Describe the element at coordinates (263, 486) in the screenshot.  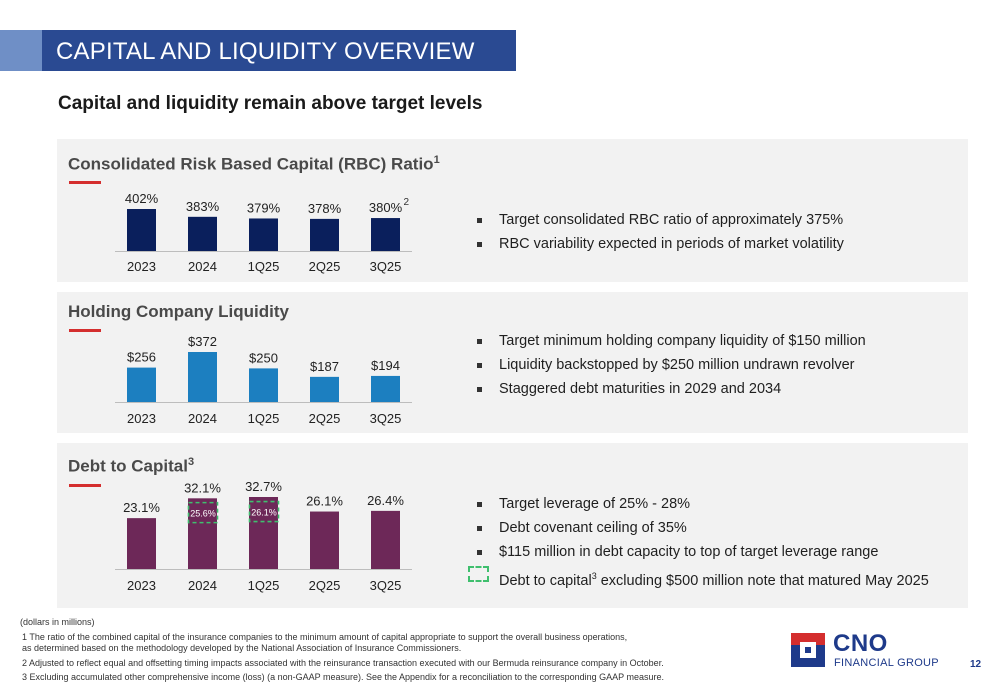
I see `bar-value-label: 32.7%` at that location.